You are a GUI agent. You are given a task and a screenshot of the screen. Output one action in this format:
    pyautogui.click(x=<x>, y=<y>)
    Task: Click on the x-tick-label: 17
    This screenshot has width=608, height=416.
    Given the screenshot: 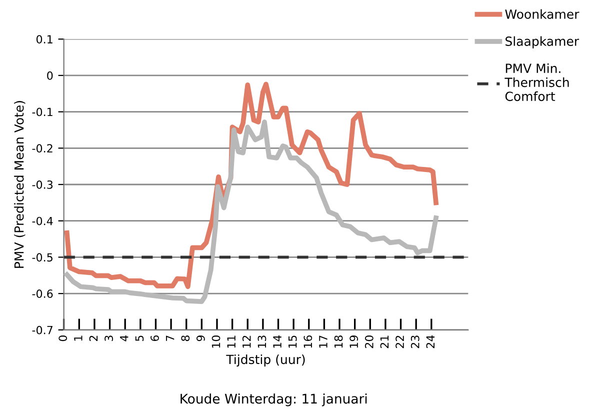 What is the action you would take?
    pyautogui.click(x=323, y=342)
    